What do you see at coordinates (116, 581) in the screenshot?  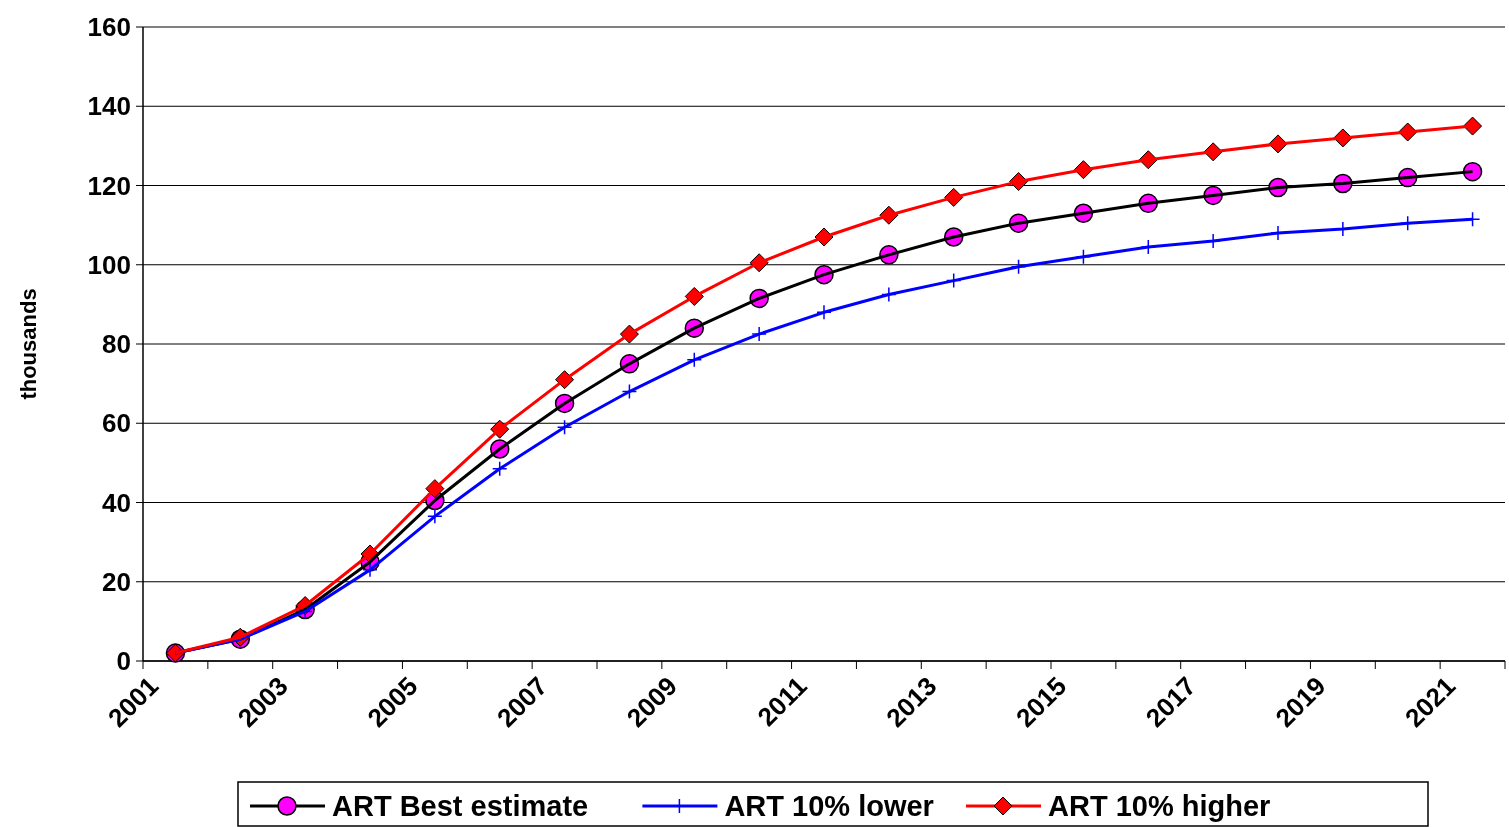 I see `y-tick-label: 20` at bounding box center [116, 581].